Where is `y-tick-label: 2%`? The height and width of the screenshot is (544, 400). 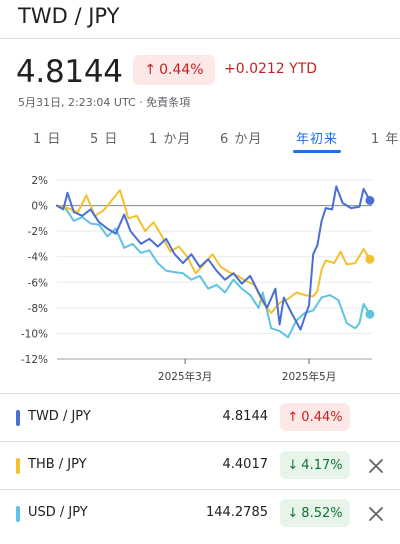 y-tick-label: 2% is located at coordinates (39, 181).